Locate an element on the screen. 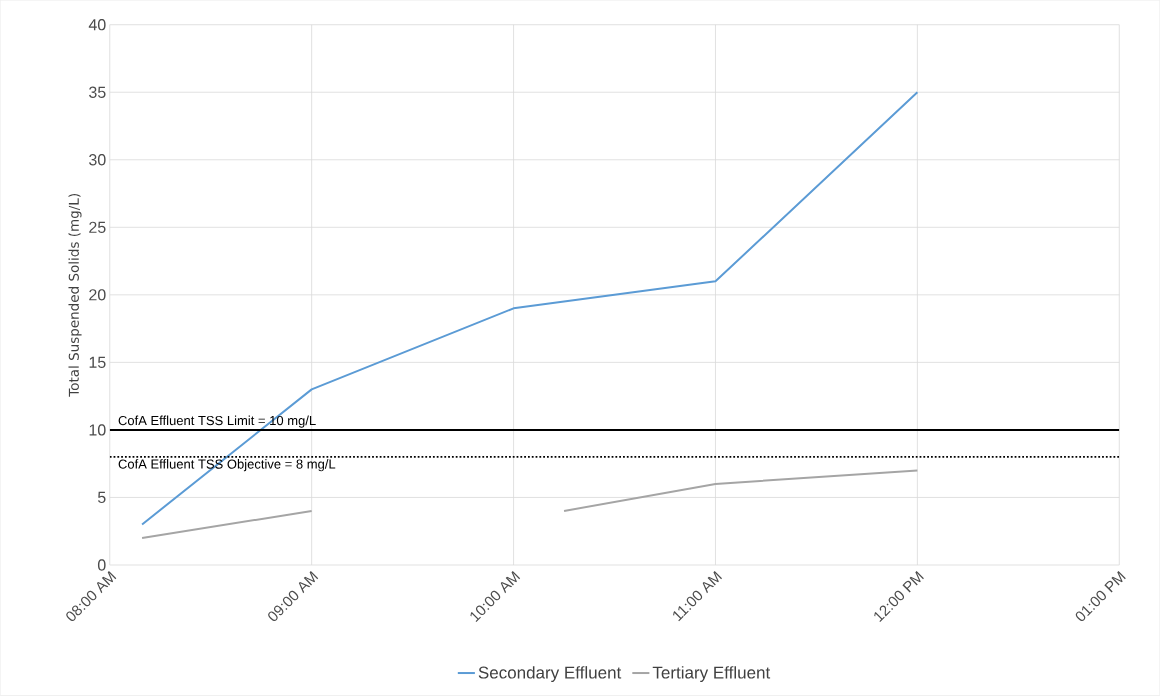  y-tick-label: 10 is located at coordinates (97, 430).